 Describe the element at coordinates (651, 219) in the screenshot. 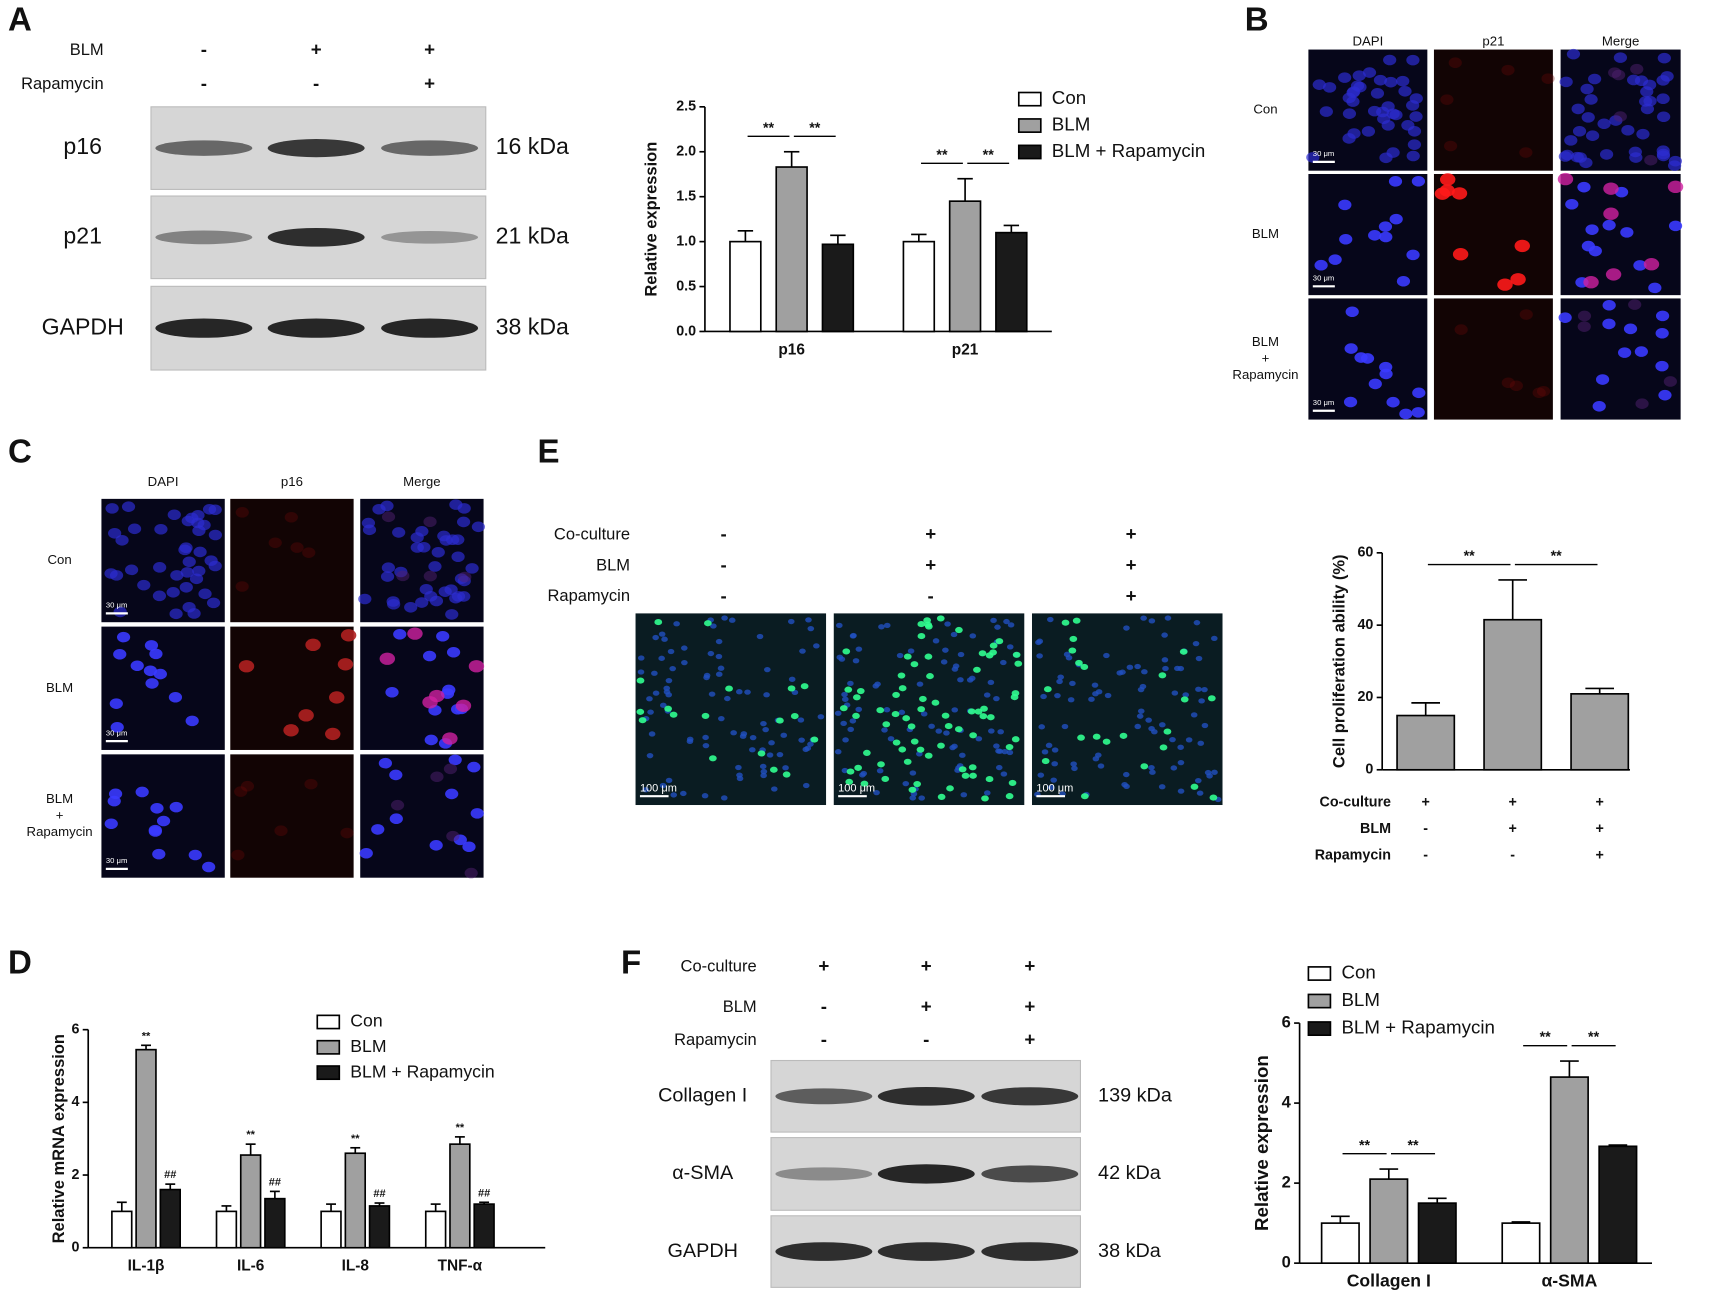

I see `y-axis-label: Relative expression` at that location.